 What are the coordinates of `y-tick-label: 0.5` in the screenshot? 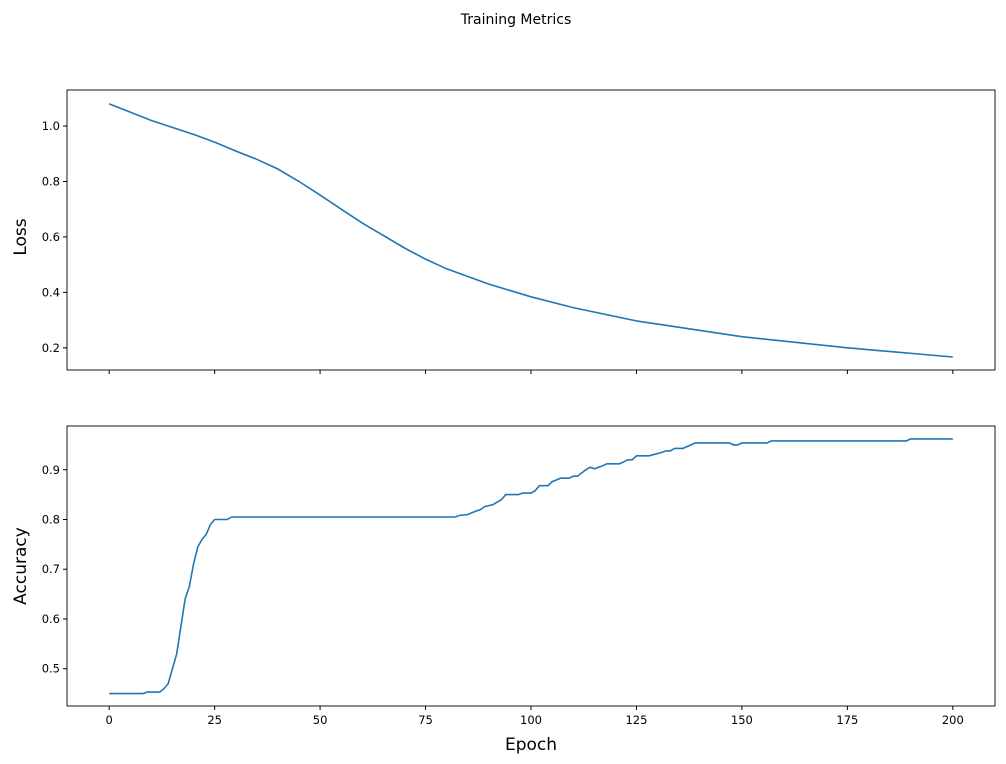 It's located at (51, 669).